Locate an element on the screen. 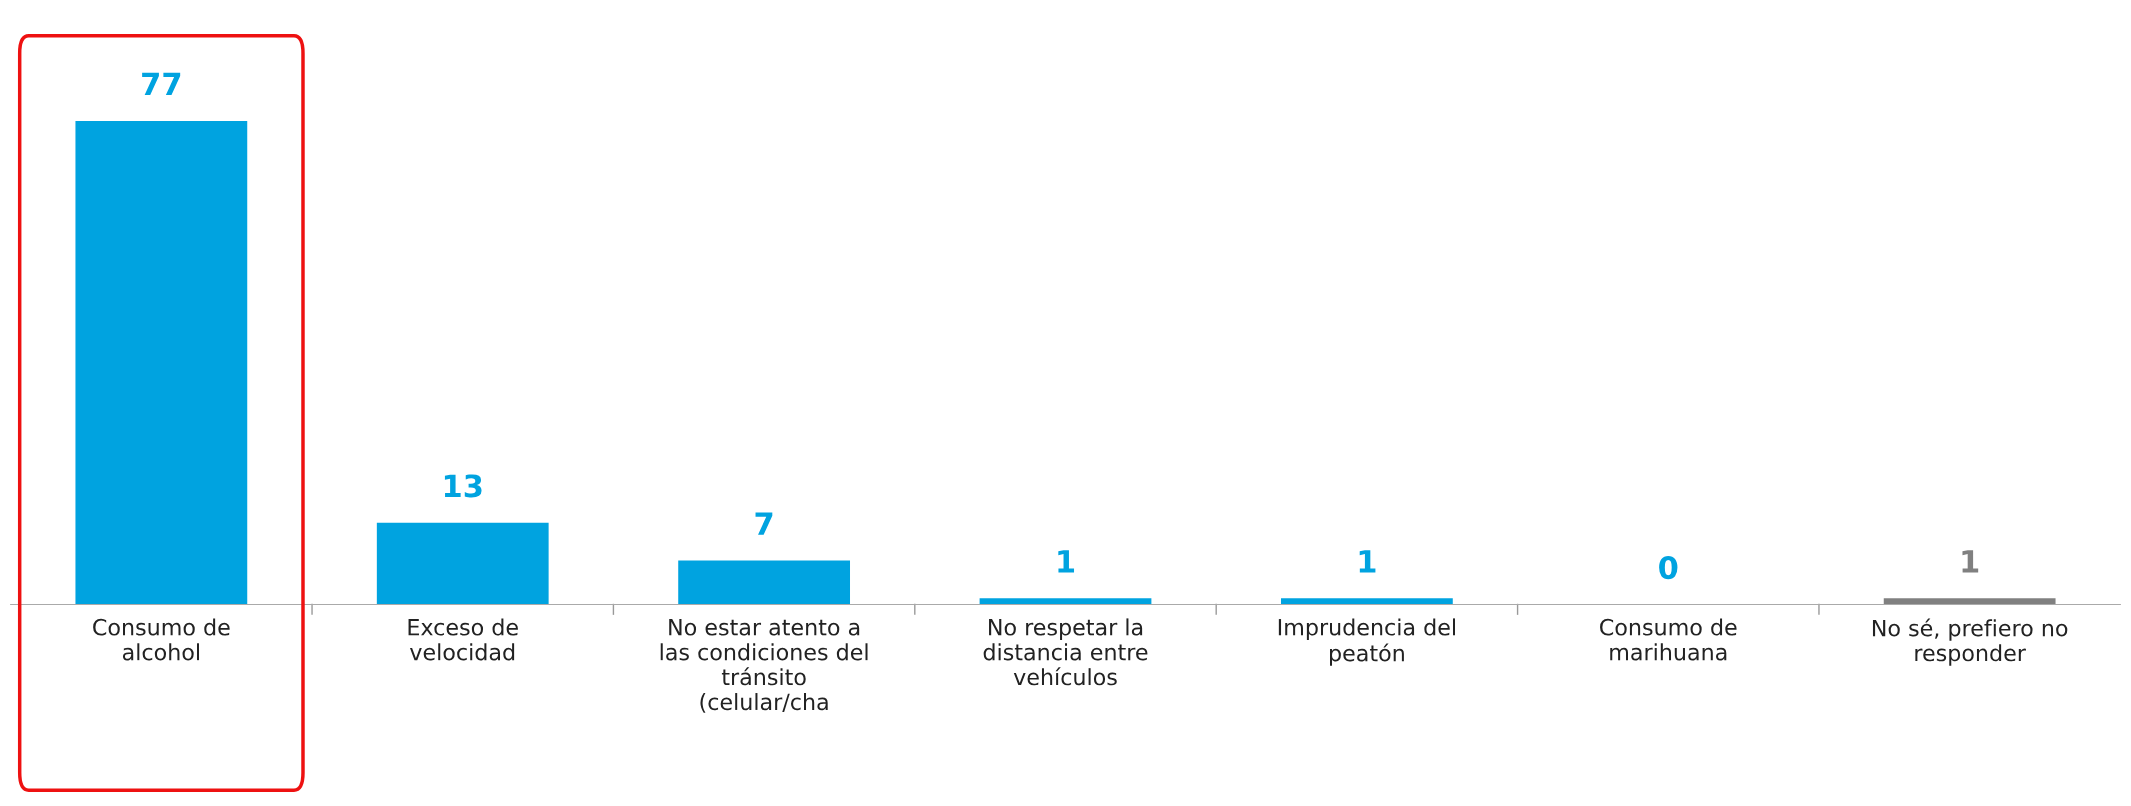 This screenshot has height=806, width=2131. x-tick-label: Consumo de marihuana is located at coordinates (1668, 639).